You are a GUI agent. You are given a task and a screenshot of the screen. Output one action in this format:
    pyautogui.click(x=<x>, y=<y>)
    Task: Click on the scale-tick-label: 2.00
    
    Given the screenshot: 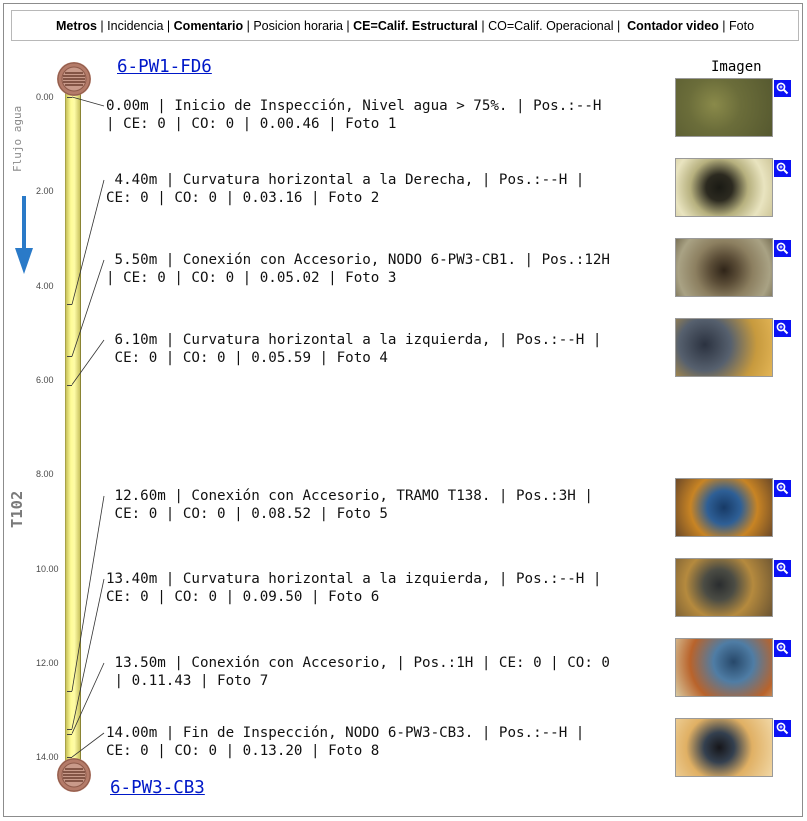 What is the action you would take?
    pyautogui.click(x=45, y=191)
    